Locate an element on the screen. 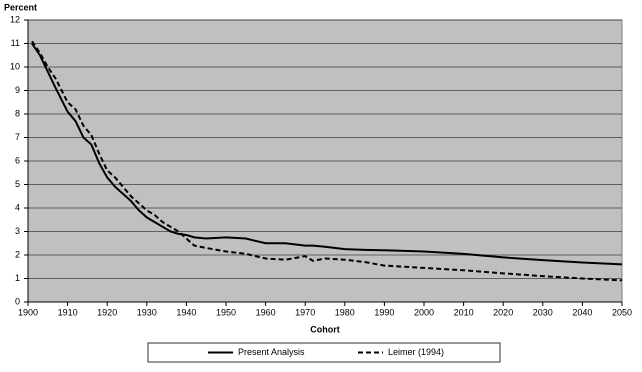 Image resolution: width=642 pixels, height=372 pixels. y-tick-label: 0 is located at coordinates (17, 301).